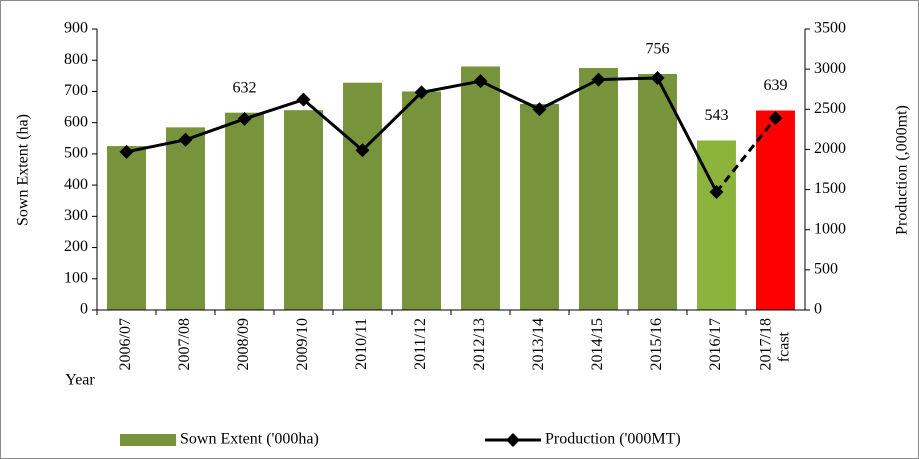 The image size is (919, 459). What do you see at coordinates (818, 309) in the screenshot?
I see `y2-tick-label: 0` at bounding box center [818, 309].